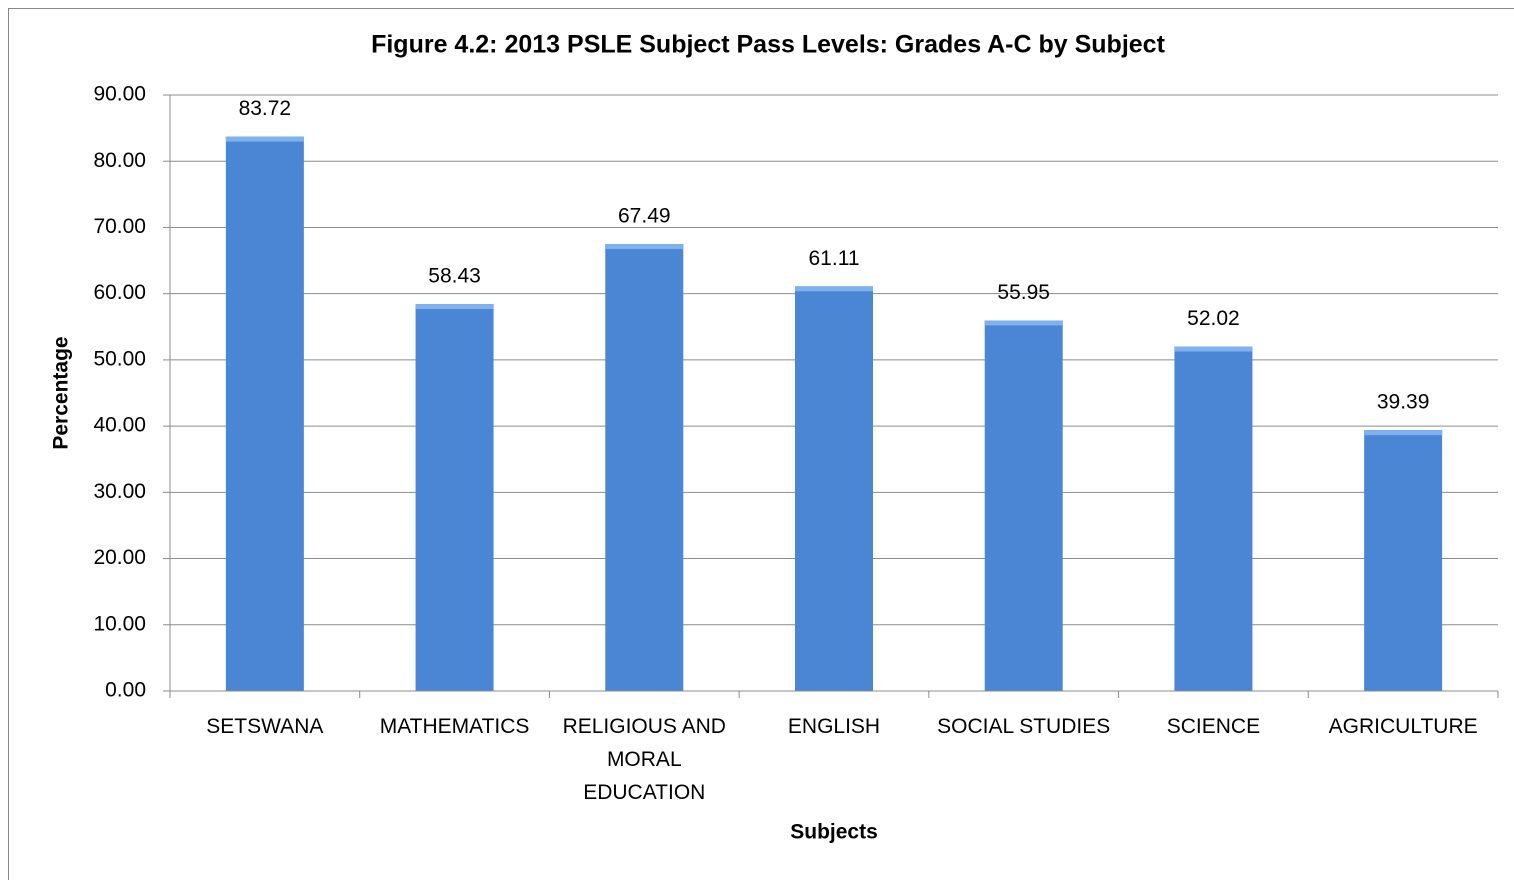 Image resolution: width=1514 pixels, height=880 pixels. Describe the element at coordinates (1024, 726) in the screenshot. I see `x-tick-label: SOCIAL STUDIES` at that location.